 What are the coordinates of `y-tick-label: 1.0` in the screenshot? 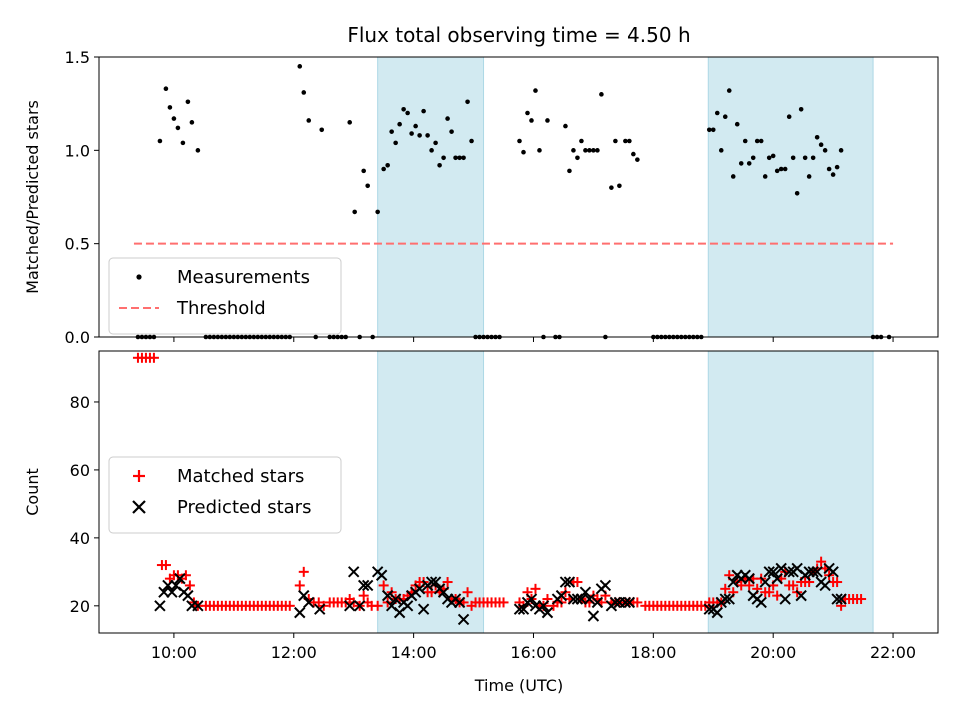 It's located at (77, 150).